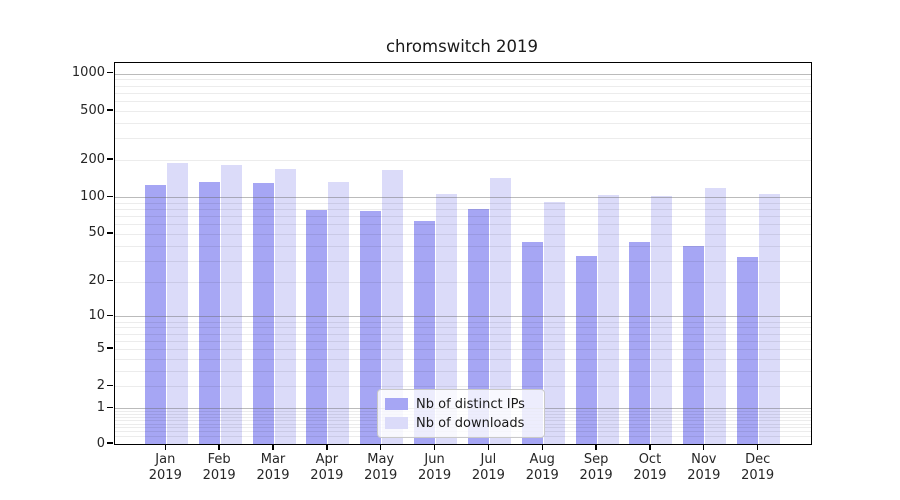 The width and height of the screenshot is (900, 500). What do you see at coordinates (219, 467) in the screenshot?
I see `x-tick-label-feb: Feb 2019` at bounding box center [219, 467].